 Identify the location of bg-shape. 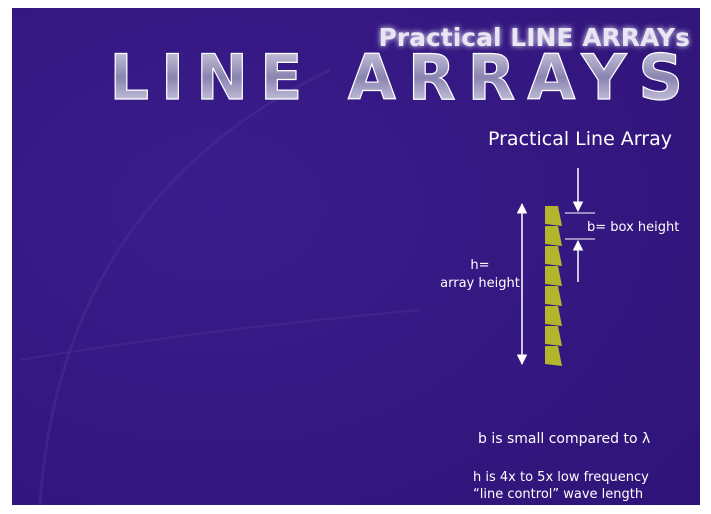
(220, 335).